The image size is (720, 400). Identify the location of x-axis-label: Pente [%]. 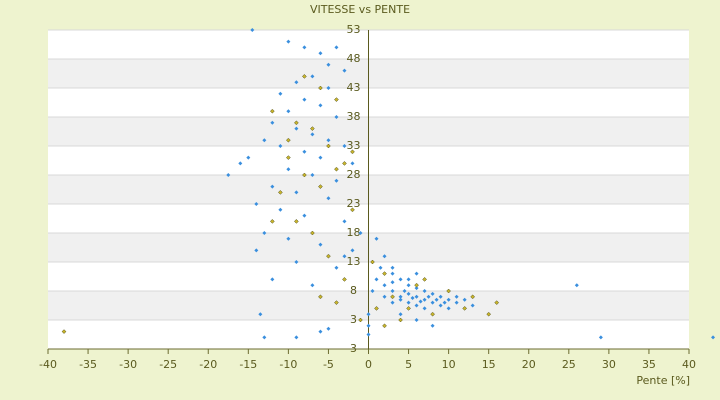
(663, 380).